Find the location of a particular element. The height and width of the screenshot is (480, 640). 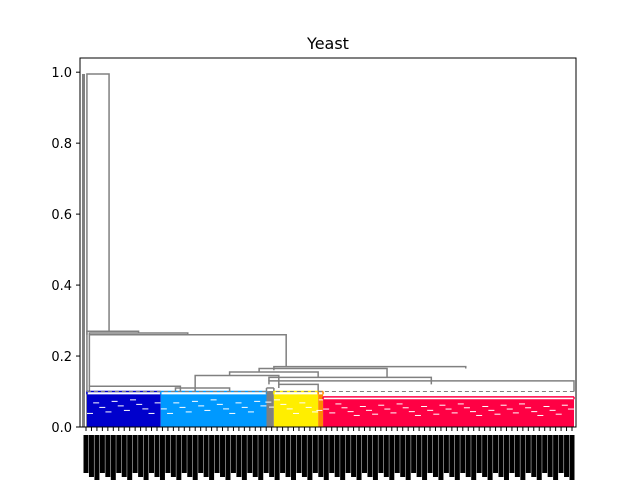

y-tick-label: 0.4 is located at coordinates (61, 286).